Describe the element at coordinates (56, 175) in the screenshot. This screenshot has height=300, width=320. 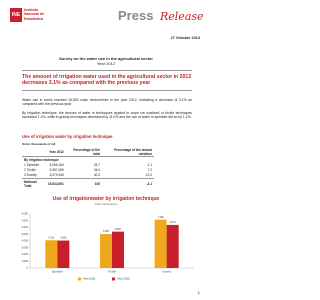
I see `table-cell: 6,379,445` at that location.